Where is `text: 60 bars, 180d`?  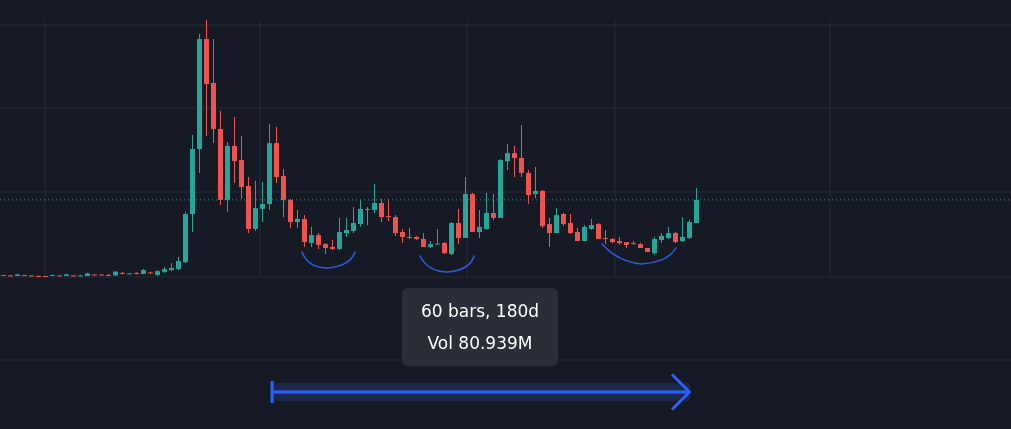
text: 60 bars, 180d is located at coordinates (480, 311).